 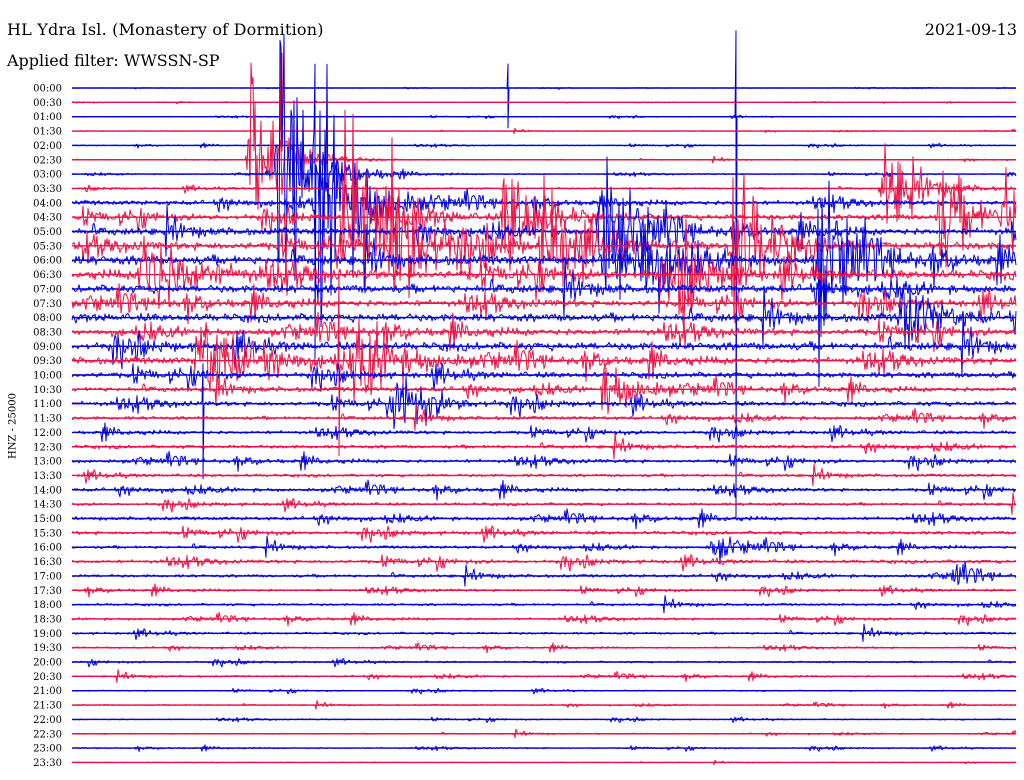 I want to click on row-time-label: 14:00, so click(x=47, y=490).